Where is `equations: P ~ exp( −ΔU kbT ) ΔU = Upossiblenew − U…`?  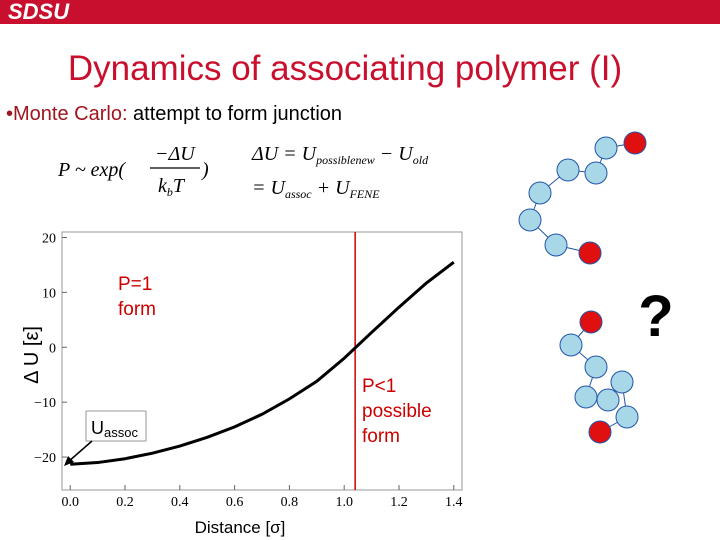
equations: P ~ exp( −ΔU kbT ) ΔU = Upossiblenew − U… is located at coordinates (243, 172).